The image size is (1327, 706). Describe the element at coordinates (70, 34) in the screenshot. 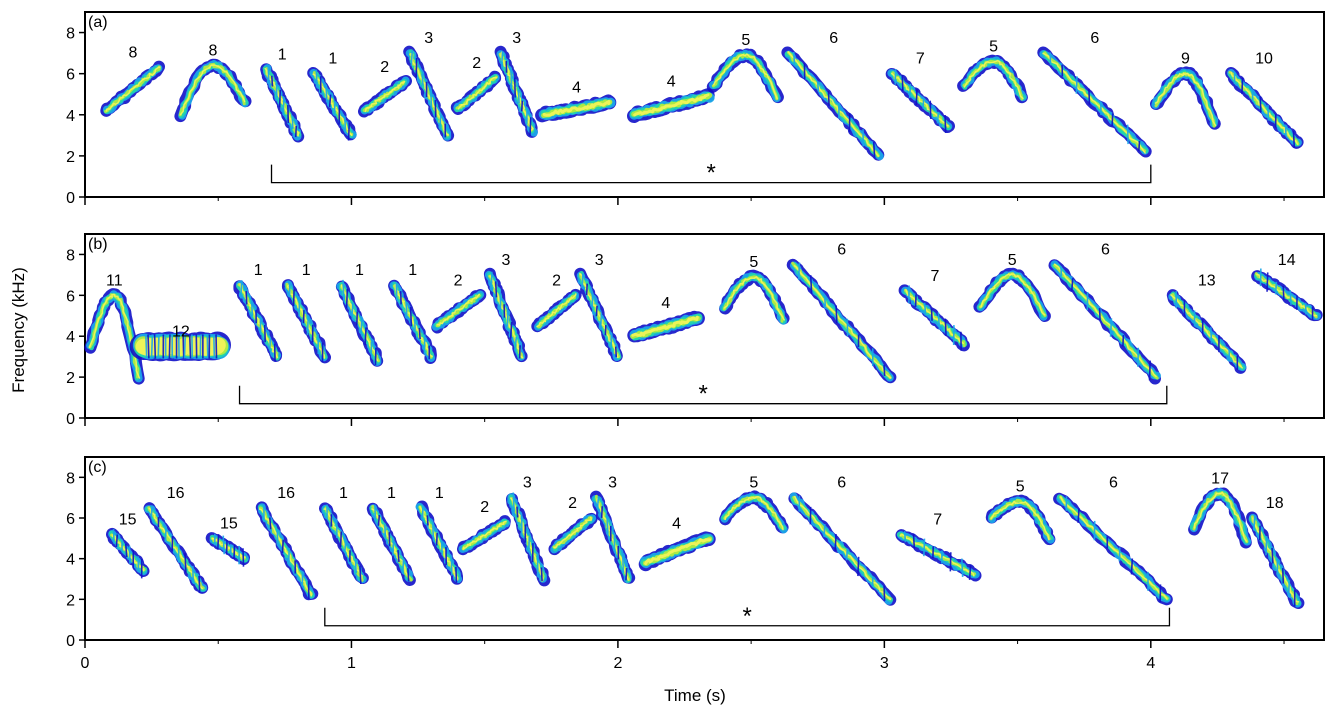

I see `y-tick-label: 8` at that location.